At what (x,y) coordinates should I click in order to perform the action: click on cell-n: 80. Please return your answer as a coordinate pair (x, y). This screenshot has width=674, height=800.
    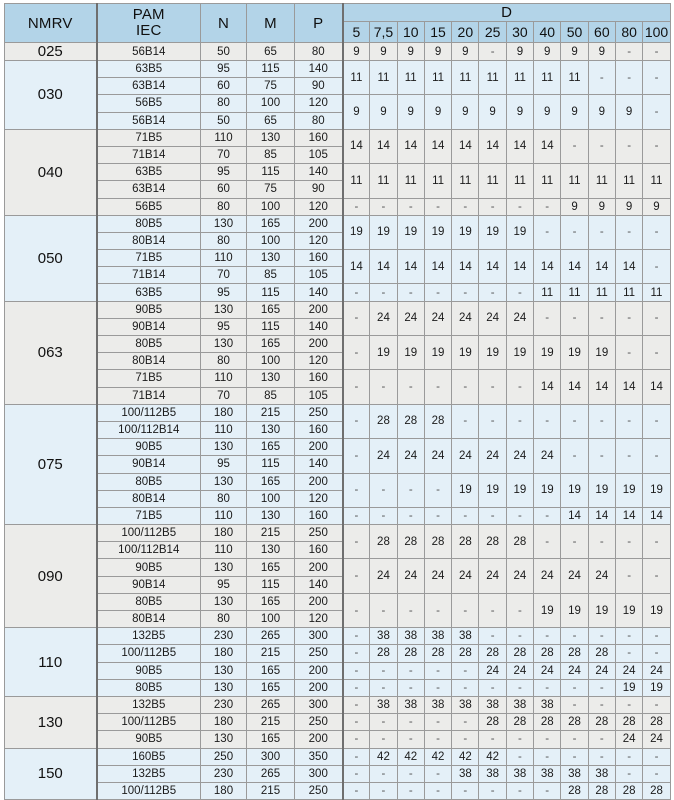
    Looking at the image, I should click on (223, 206).